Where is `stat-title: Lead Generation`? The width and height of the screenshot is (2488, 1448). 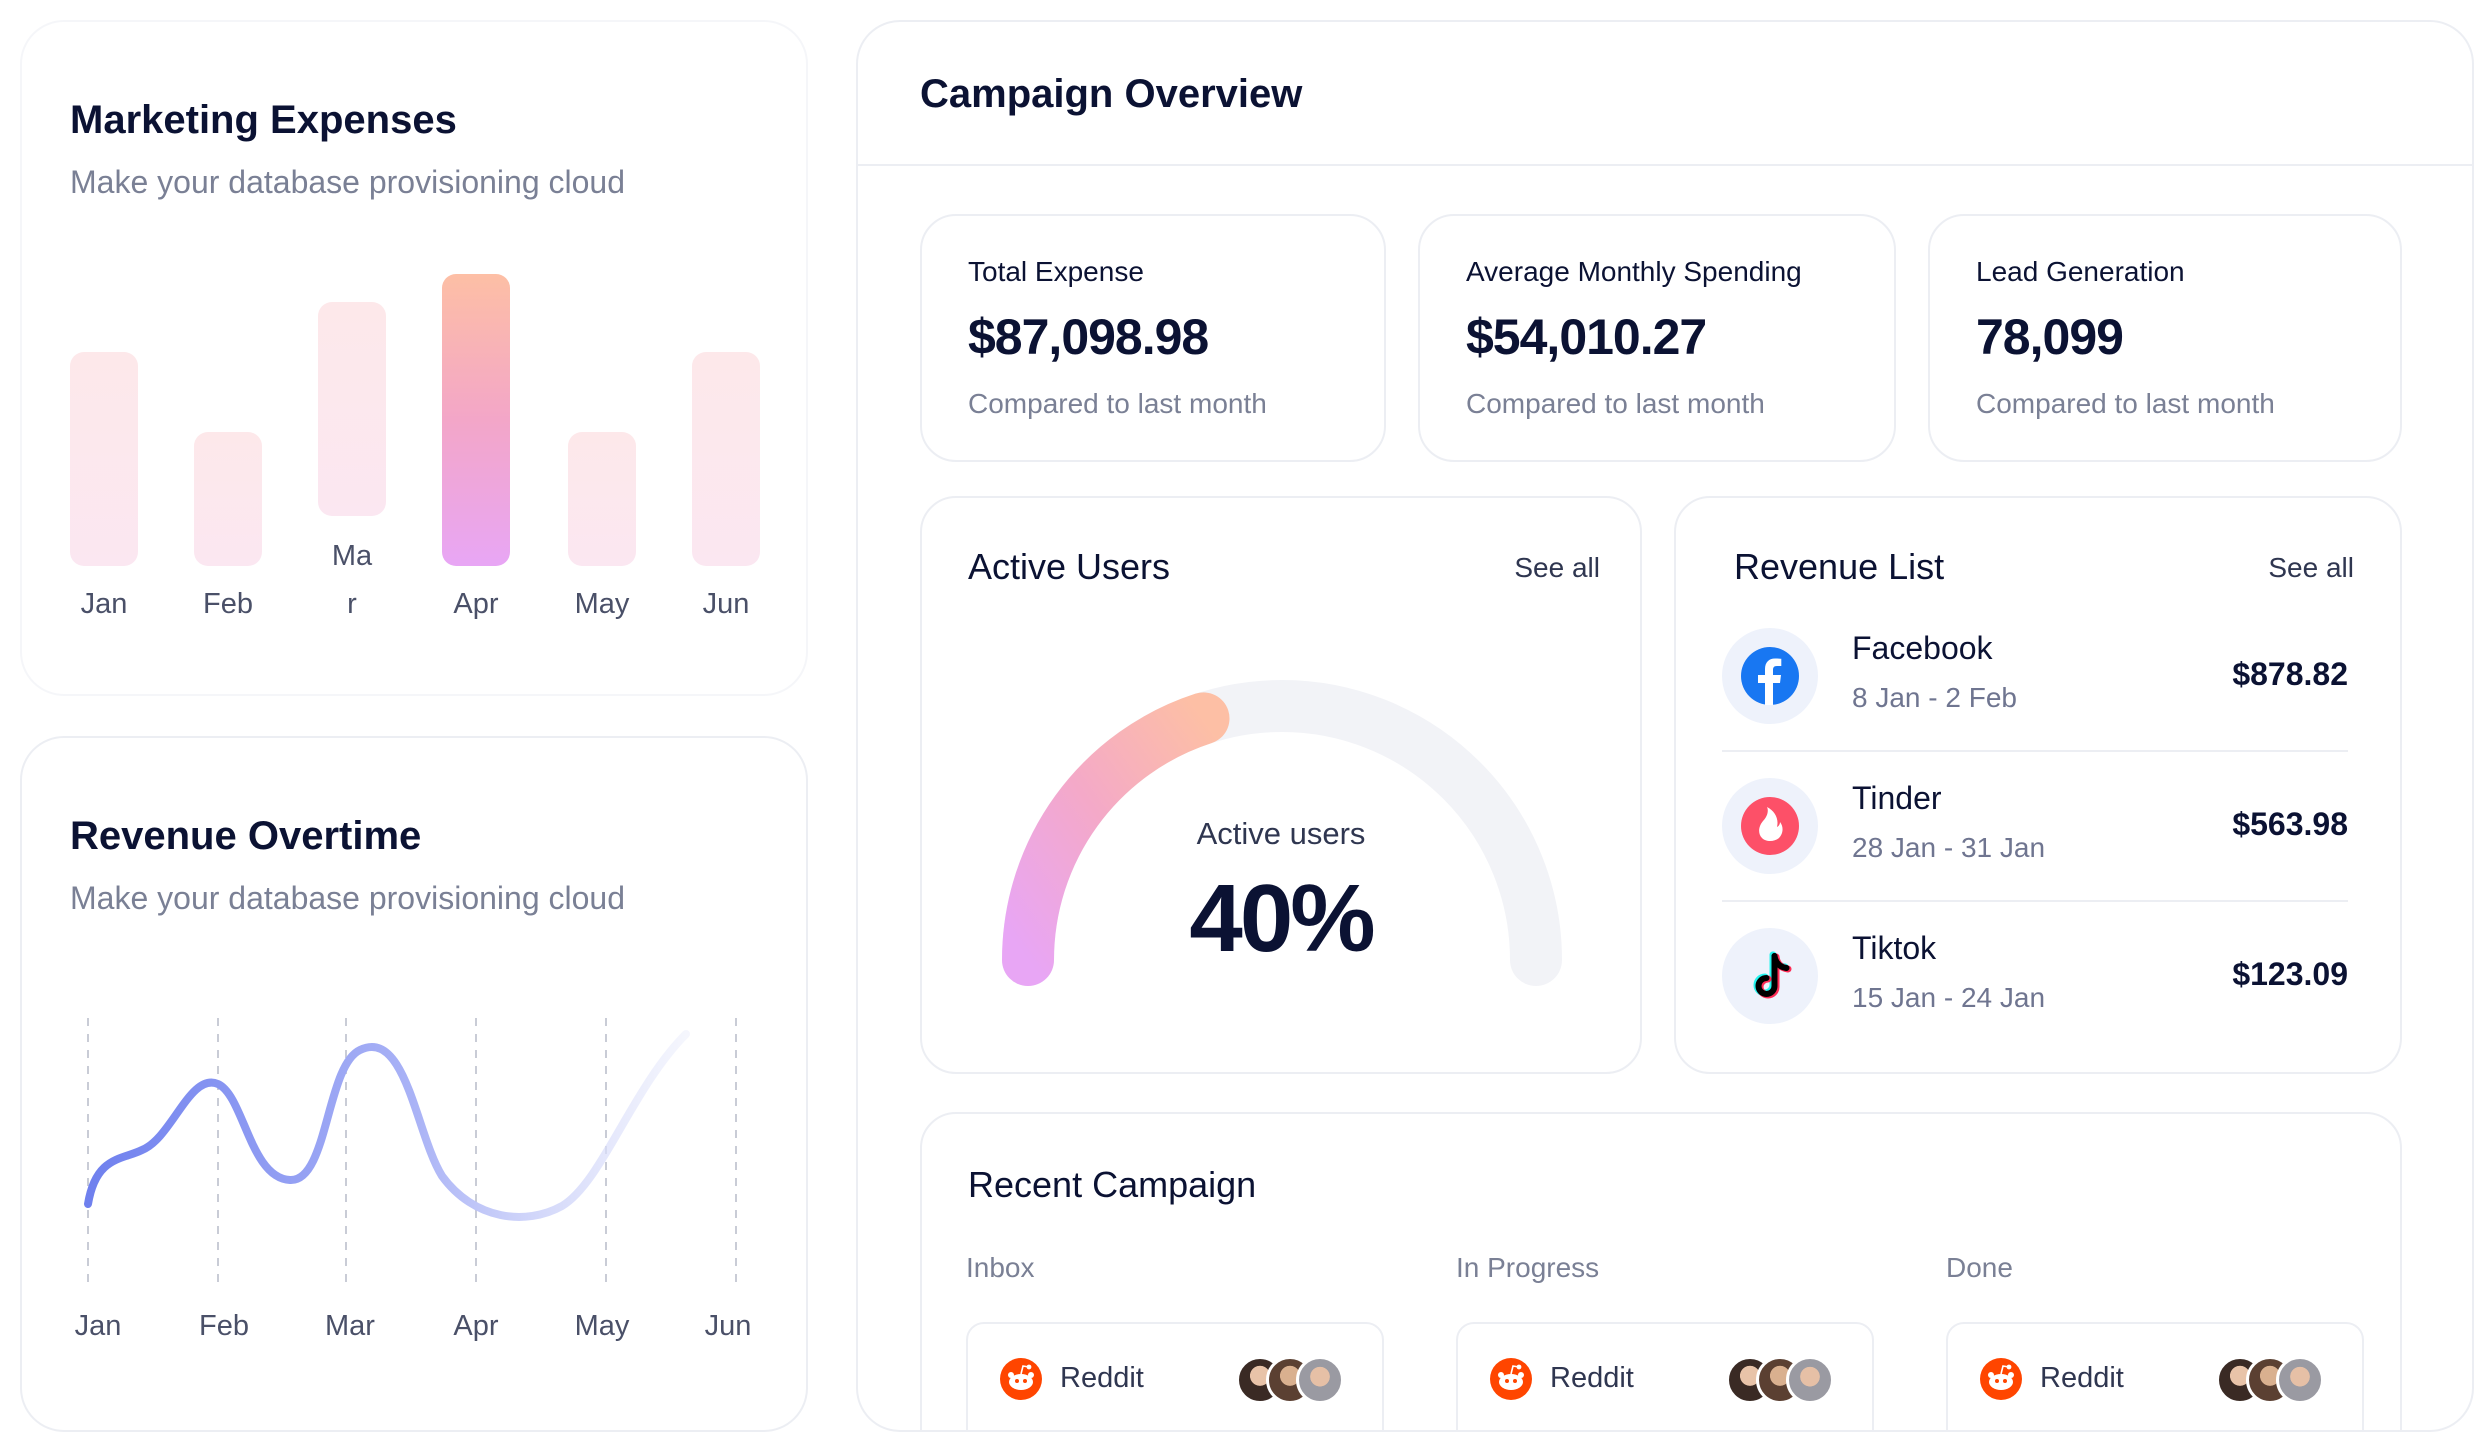 stat-title: Lead Generation is located at coordinates (2080, 271).